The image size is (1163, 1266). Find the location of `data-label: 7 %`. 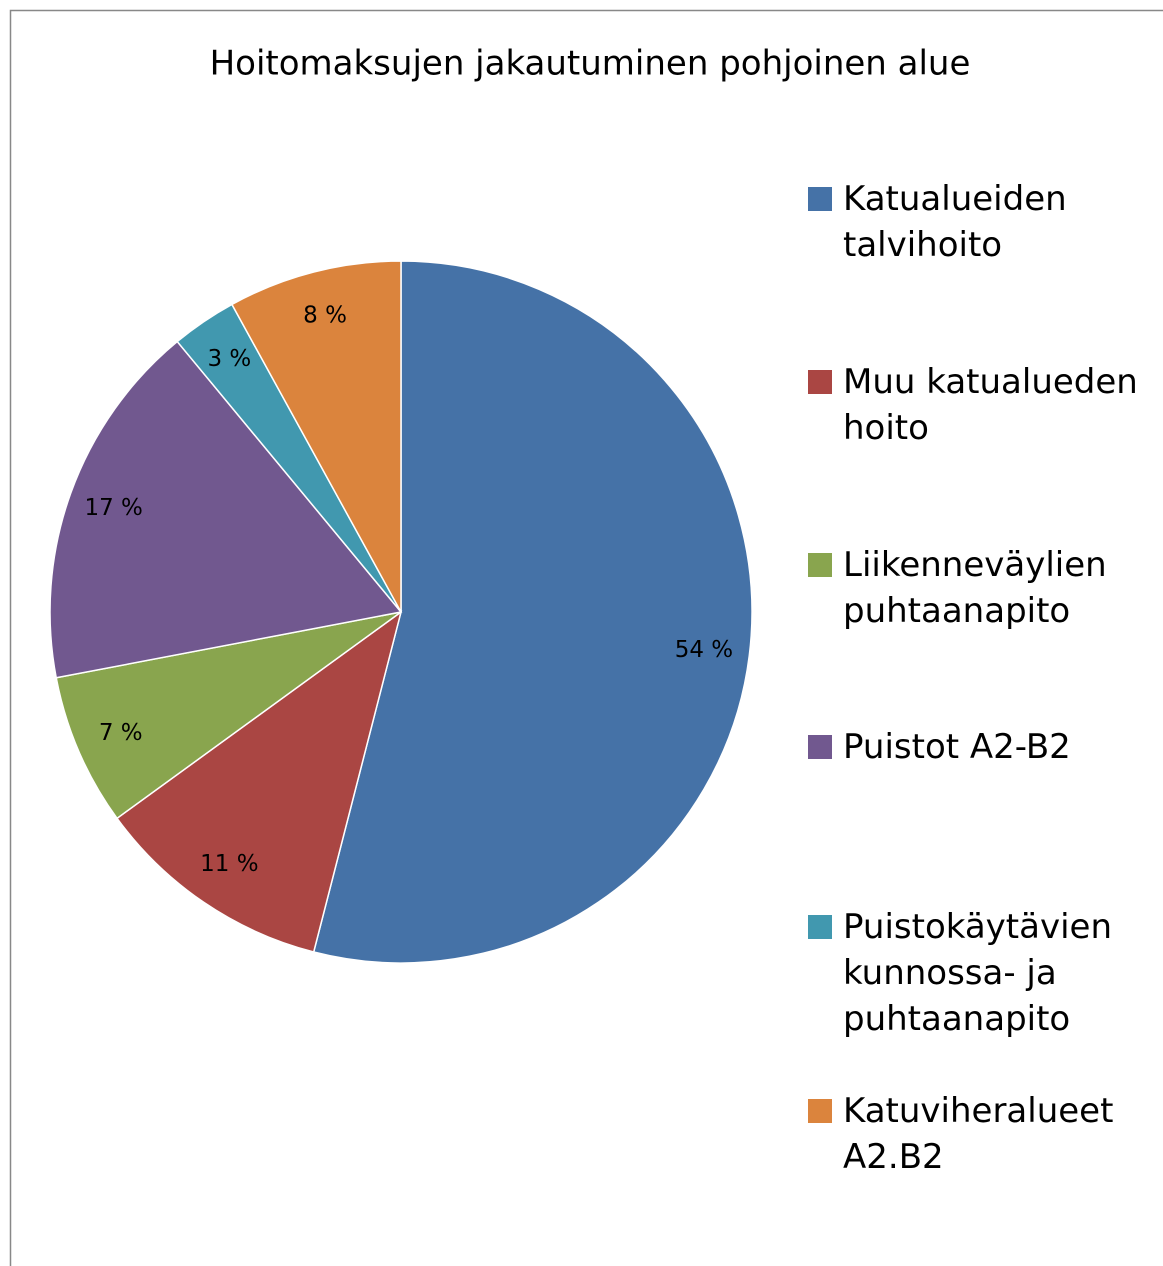

data-label: 7 % is located at coordinates (121, 733).